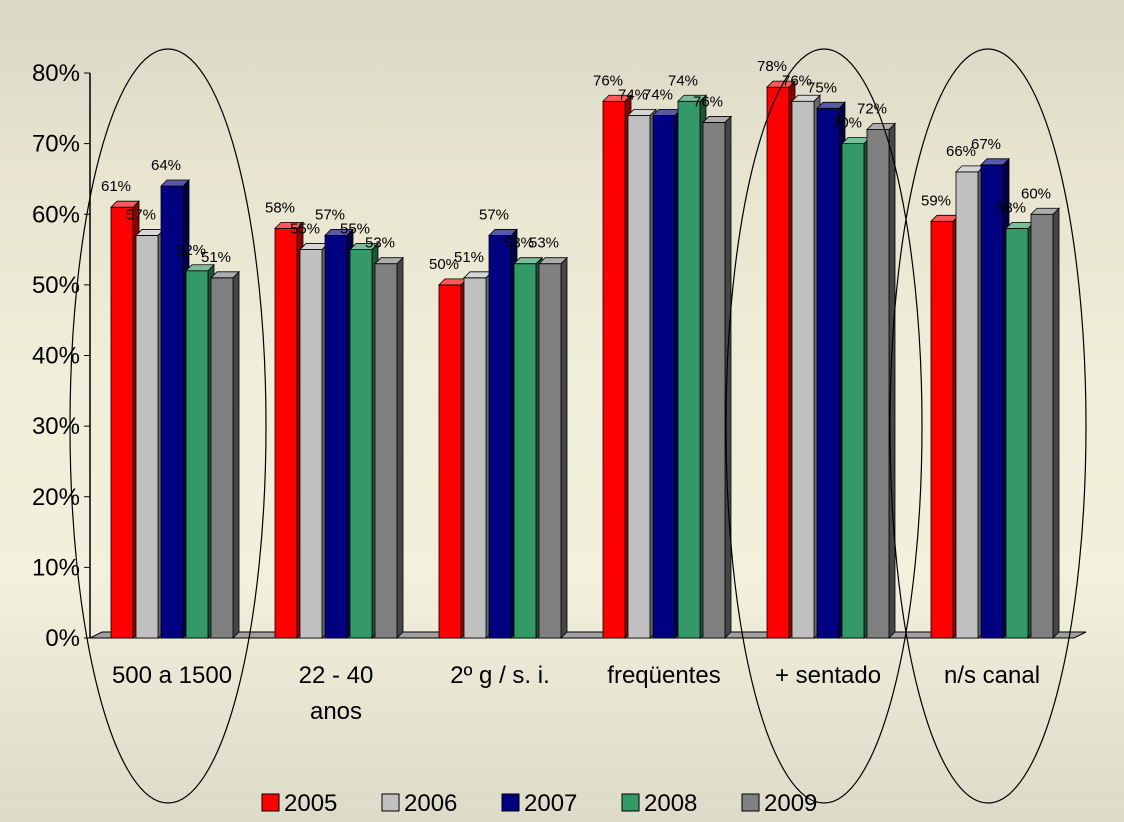 The image size is (1124, 822). What do you see at coordinates (444, 264) in the screenshot?
I see `data-label: 50%` at bounding box center [444, 264].